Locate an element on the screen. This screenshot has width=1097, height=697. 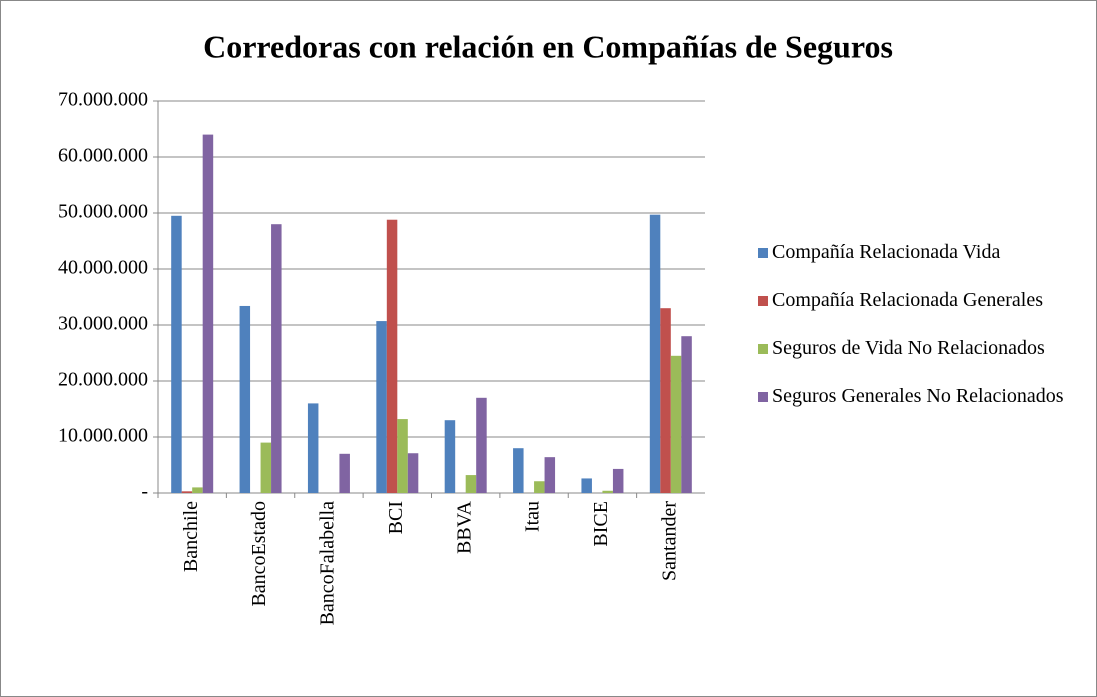
legend-label: Compañía Relacionada Generales is located at coordinates (907, 300).